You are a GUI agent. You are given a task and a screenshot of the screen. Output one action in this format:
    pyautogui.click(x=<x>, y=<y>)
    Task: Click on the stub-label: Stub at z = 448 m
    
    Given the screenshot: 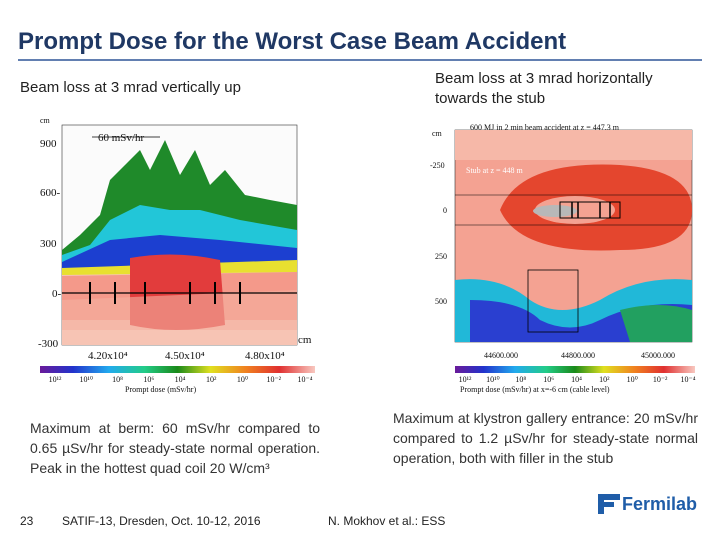 What is the action you would take?
    pyautogui.click(x=495, y=170)
    